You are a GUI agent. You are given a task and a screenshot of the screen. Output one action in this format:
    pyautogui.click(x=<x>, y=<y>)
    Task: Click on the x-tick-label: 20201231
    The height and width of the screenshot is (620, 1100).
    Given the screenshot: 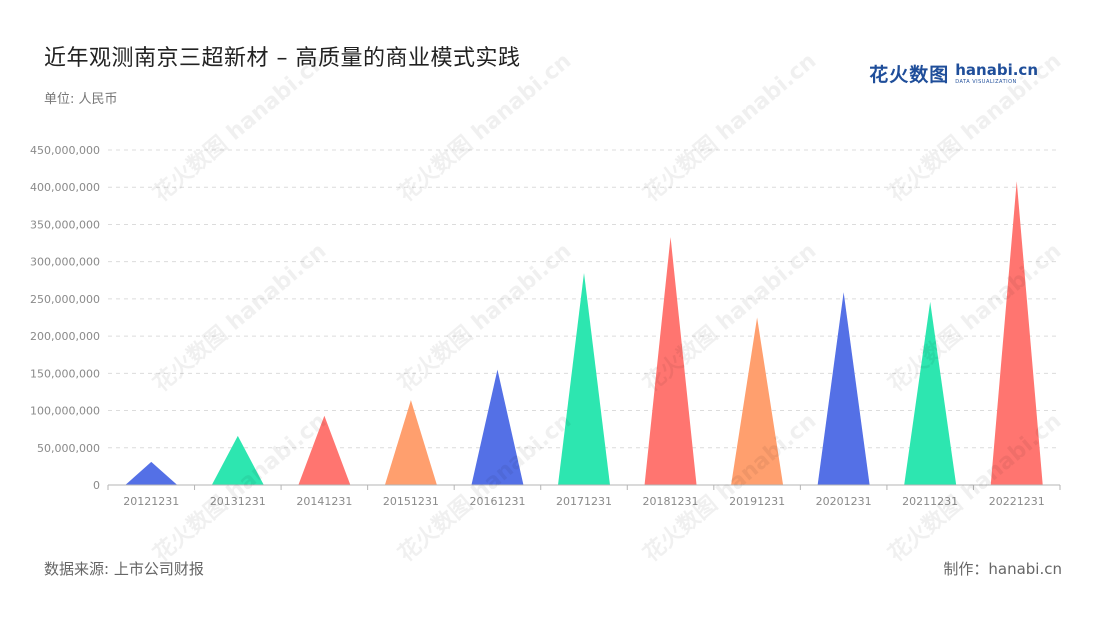 What is the action you would take?
    pyautogui.click(x=844, y=501)
    